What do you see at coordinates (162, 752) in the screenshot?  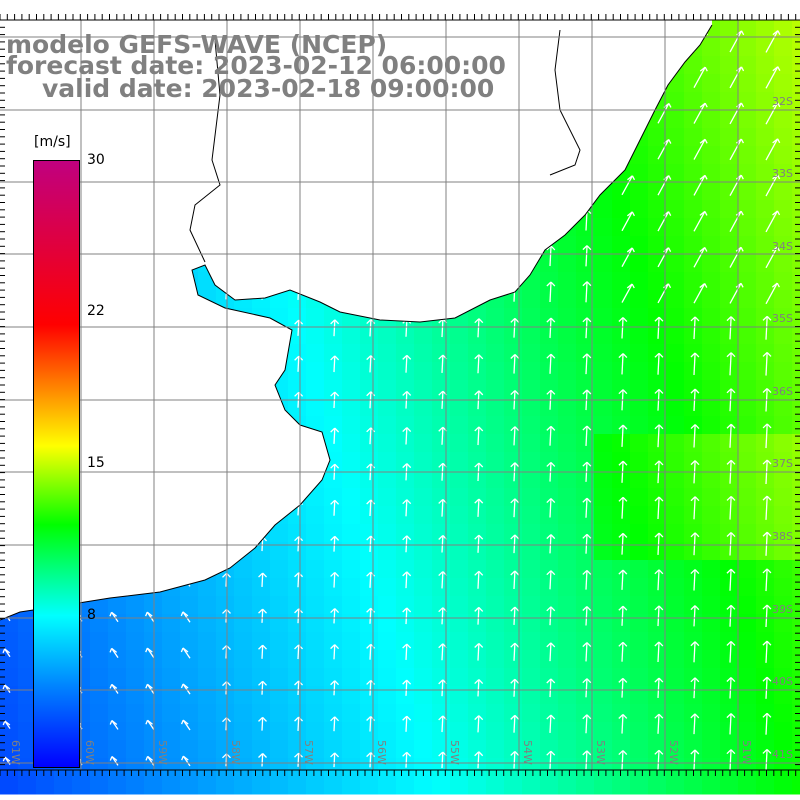 I see `lon-label: 59W` at bounding box center [162, 752].